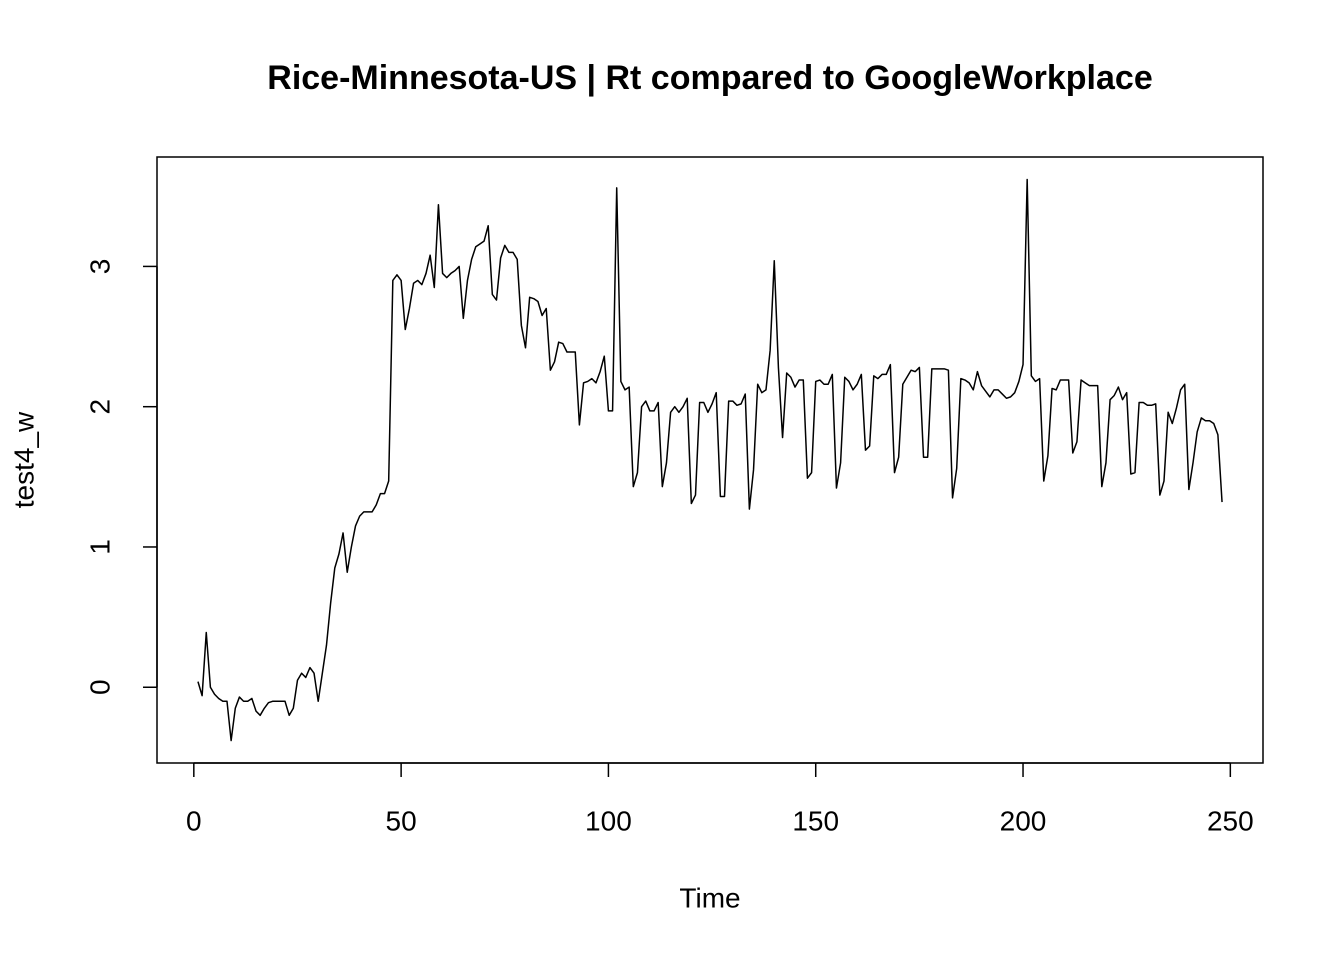 This screenshot has width=1344, height=960. I want to click on y-axis-label: test4_w, so click(23, 459).